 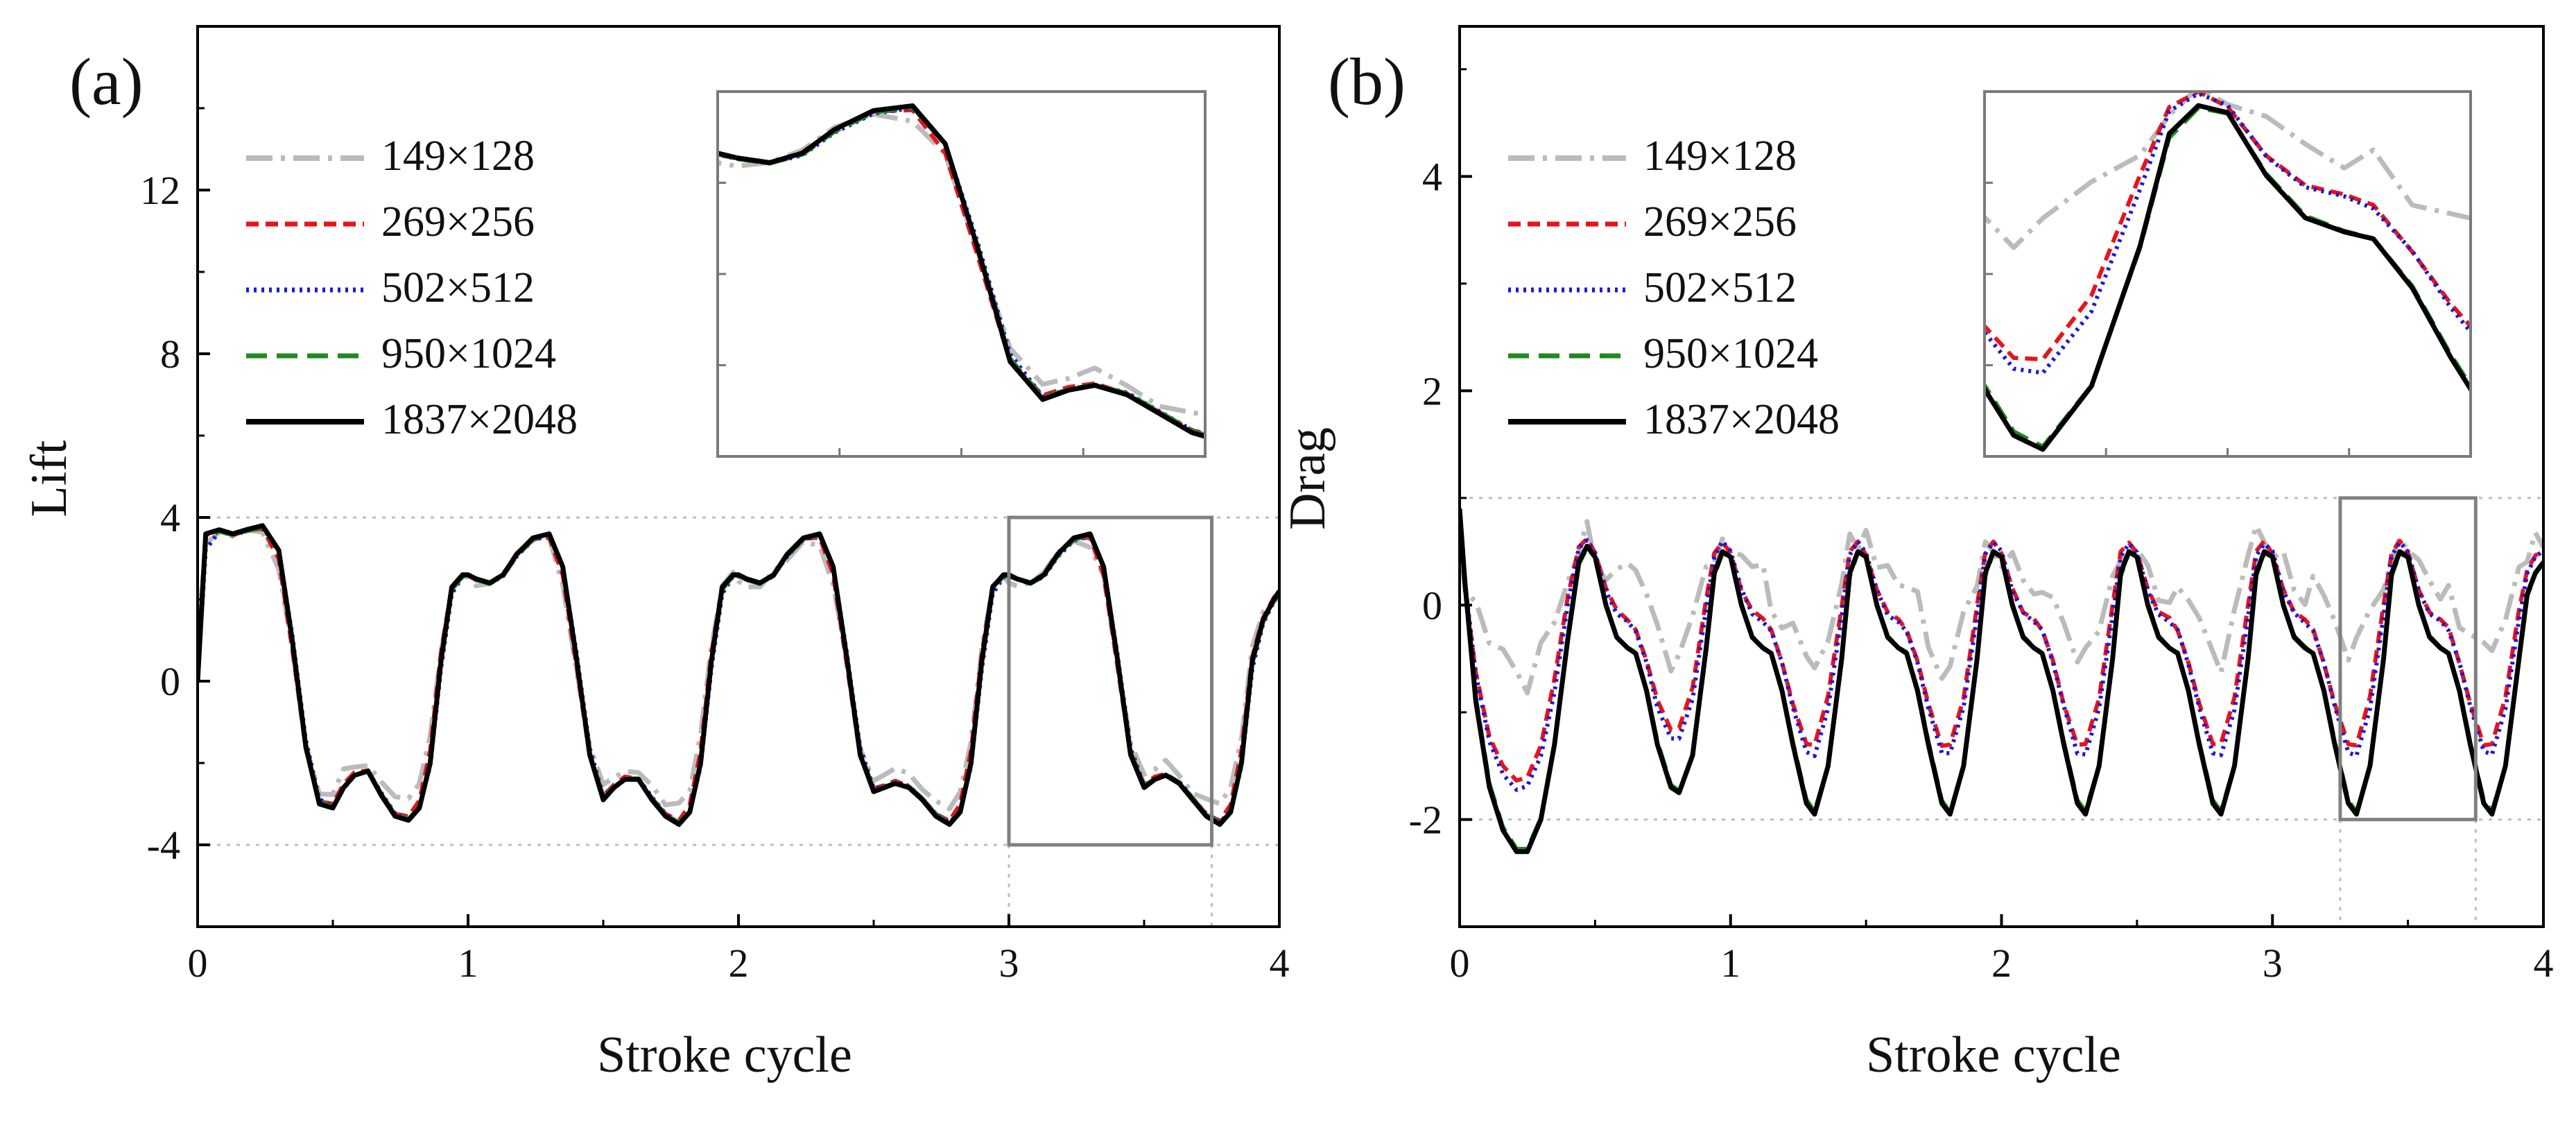 What do you see at coordinates (1432, 176) in the screenshot?
I see `panel-b-ytick-label-3: 4` at bounding box center [1432, 176].